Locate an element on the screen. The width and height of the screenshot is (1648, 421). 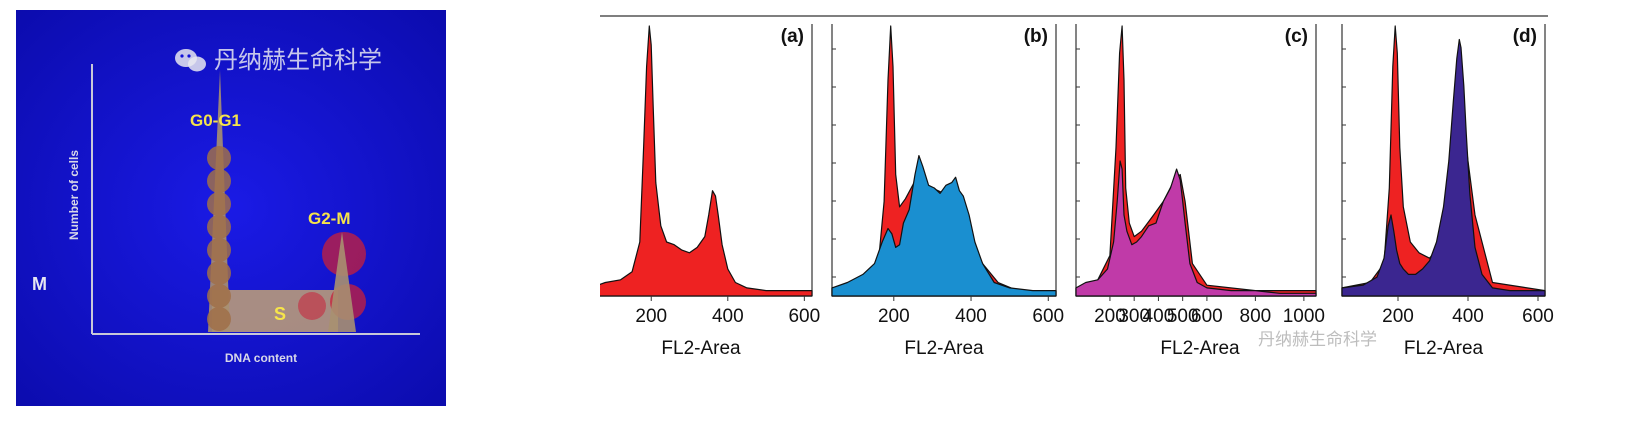
histogram-panel-d: 200 400 600 (d) FL2-Area is located at coordinates (1447, 191).